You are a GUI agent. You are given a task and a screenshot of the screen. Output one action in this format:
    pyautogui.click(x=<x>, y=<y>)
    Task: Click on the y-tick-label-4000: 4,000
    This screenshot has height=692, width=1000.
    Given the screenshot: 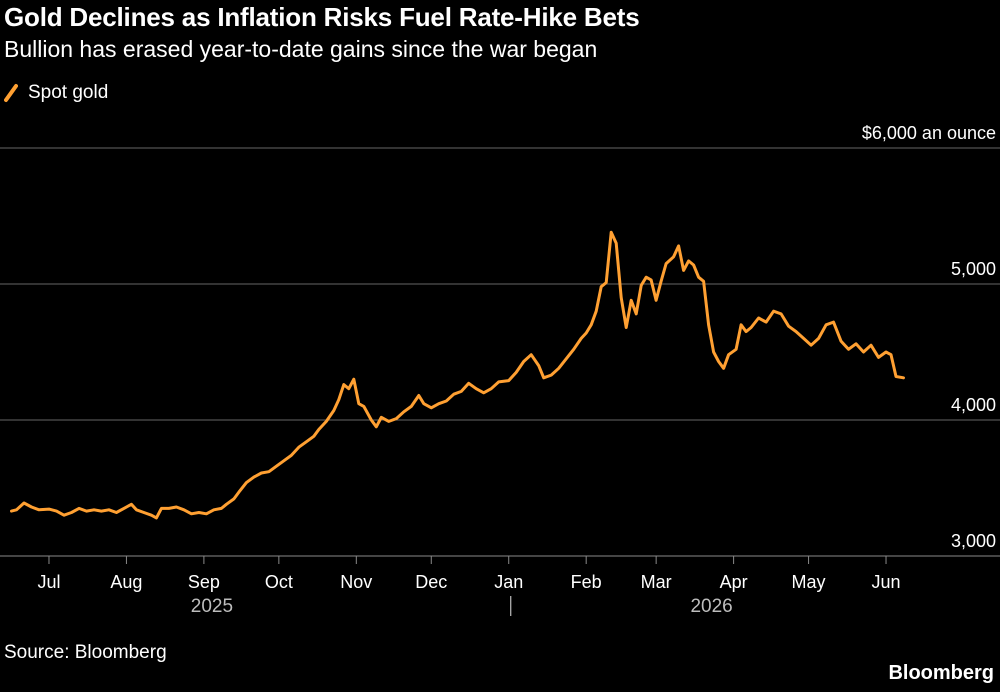 What is the action you would take?
    pyautogui.click(x=973, y=405)
    